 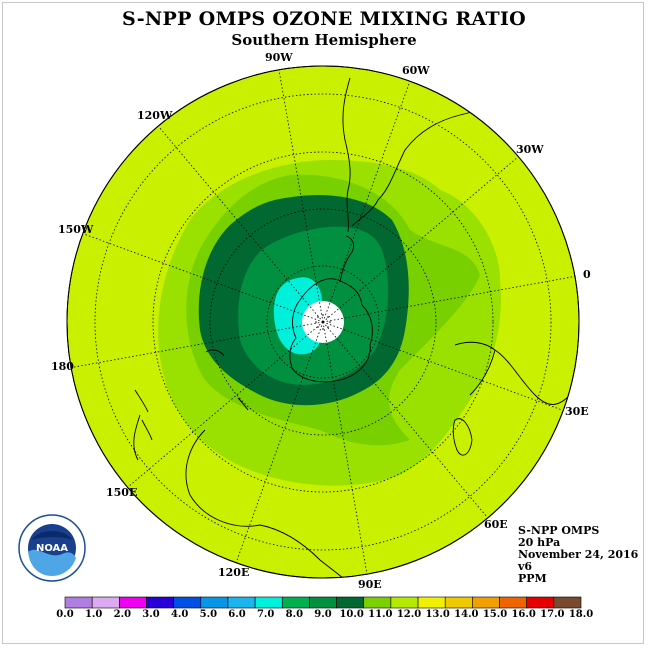 What do you see at coordinates (351, 614) in the screenshot?
I see `colorbar-tick-label: 10.0` at bounding box center [351, 614].